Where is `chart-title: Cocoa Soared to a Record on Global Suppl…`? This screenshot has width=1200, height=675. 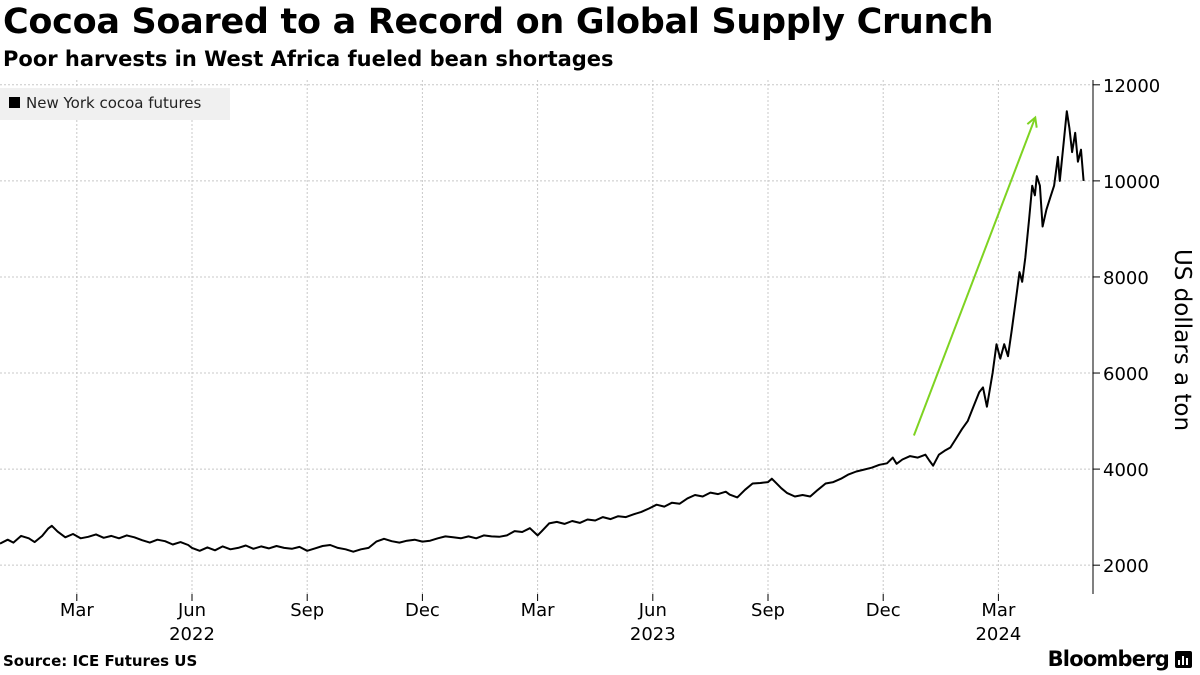 chart-title: Cocoa Soared to a Record on Global Suppl… is located at coordinates (498, 22).